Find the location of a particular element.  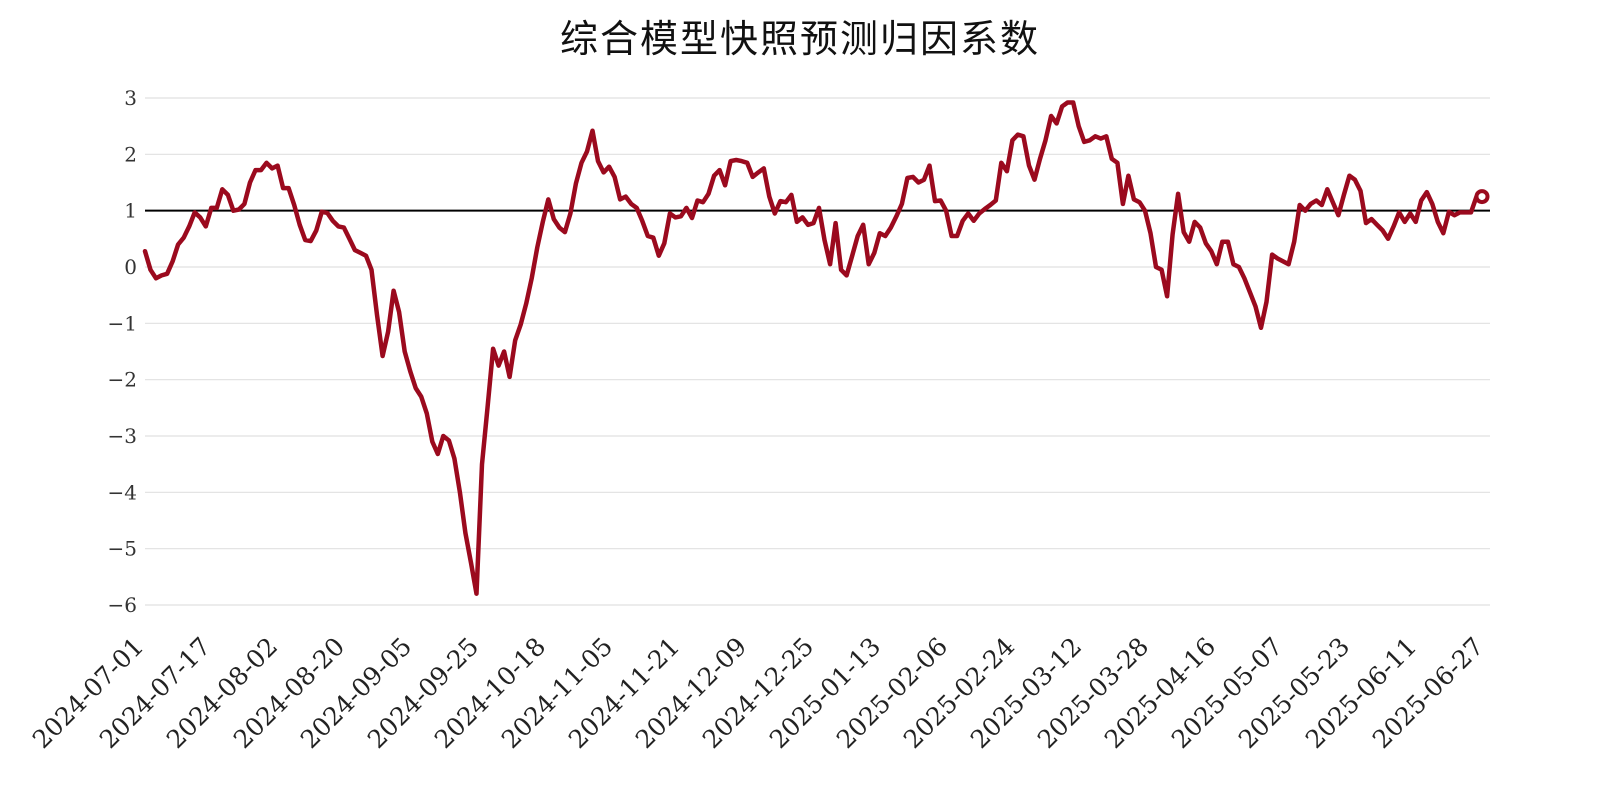

y-tick-label: 1 is located at coordinates (130, 211).